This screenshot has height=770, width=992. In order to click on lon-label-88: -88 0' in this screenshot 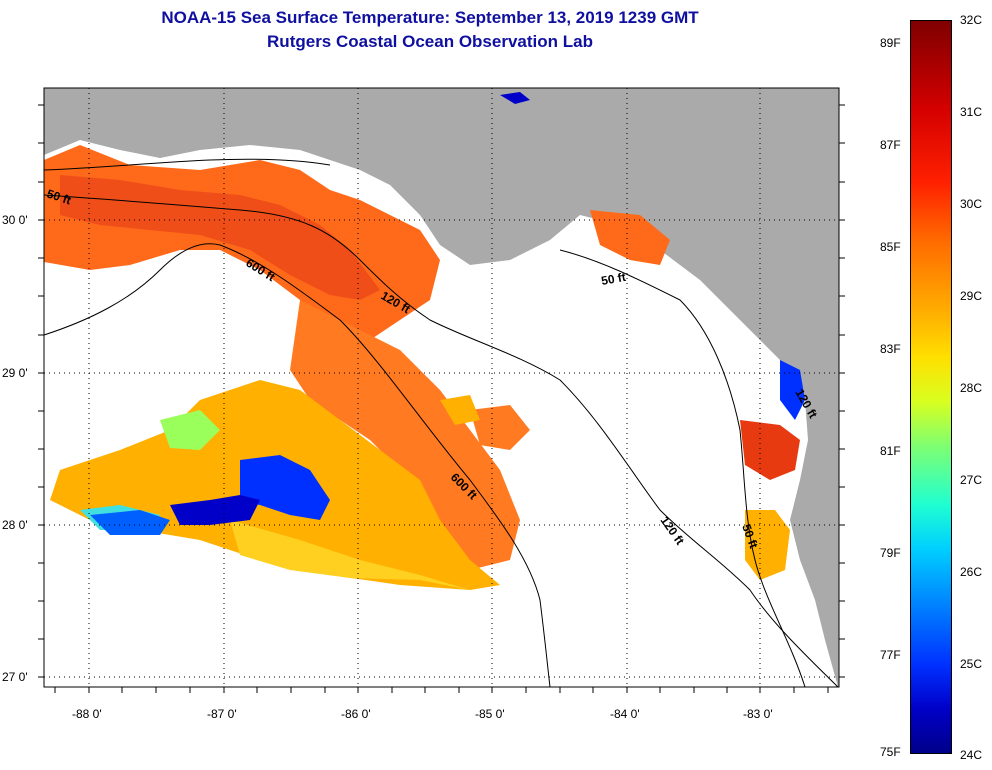, I will do `click(87, 714)`.